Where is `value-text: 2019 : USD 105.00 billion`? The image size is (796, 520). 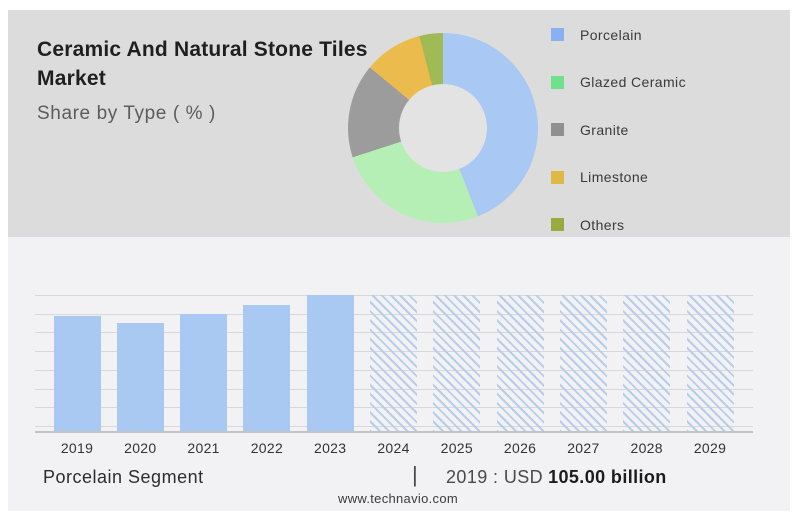 value-text: 2019 : USD 105.00 billion is located at coordinates (556, 477).